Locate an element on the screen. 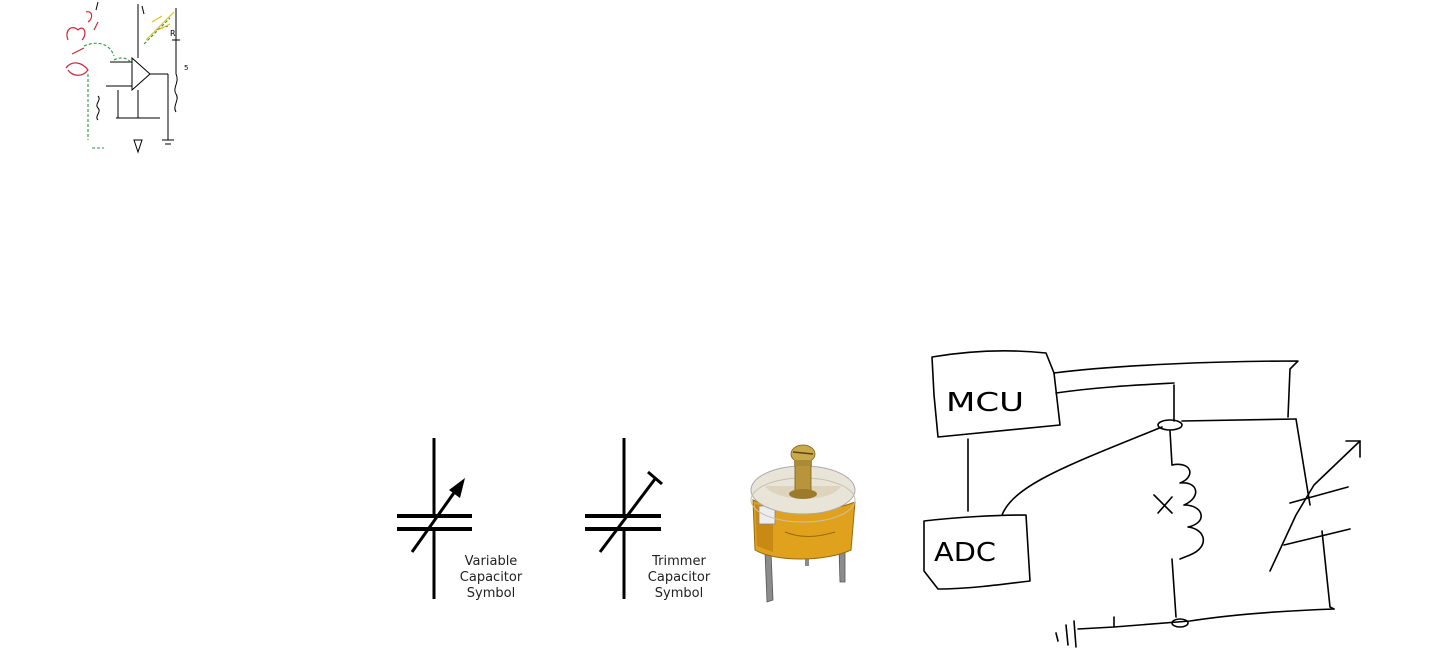  circuit-sketch: MCU ADC is located at coordinates (1143, 500).